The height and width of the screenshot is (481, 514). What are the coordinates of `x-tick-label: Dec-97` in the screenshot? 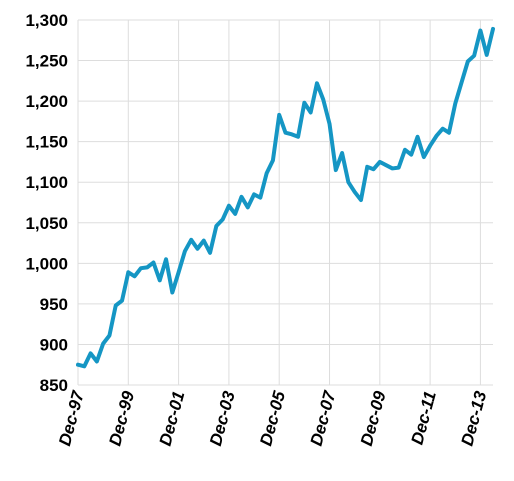 It's located at (71, 418).